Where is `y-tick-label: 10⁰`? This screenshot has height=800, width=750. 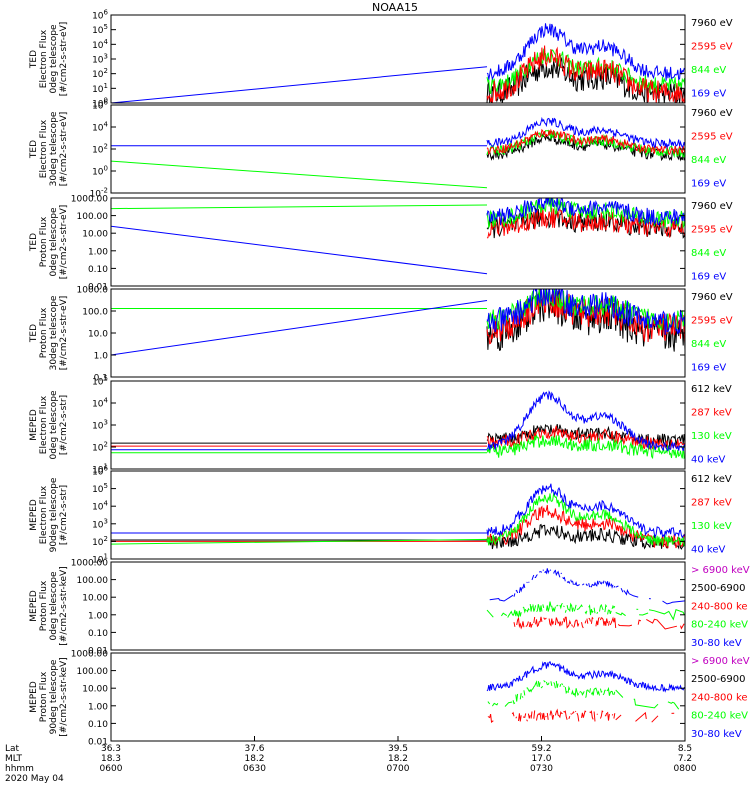 y-tick-label: 10⁰ is located at coordinates (100, 103).